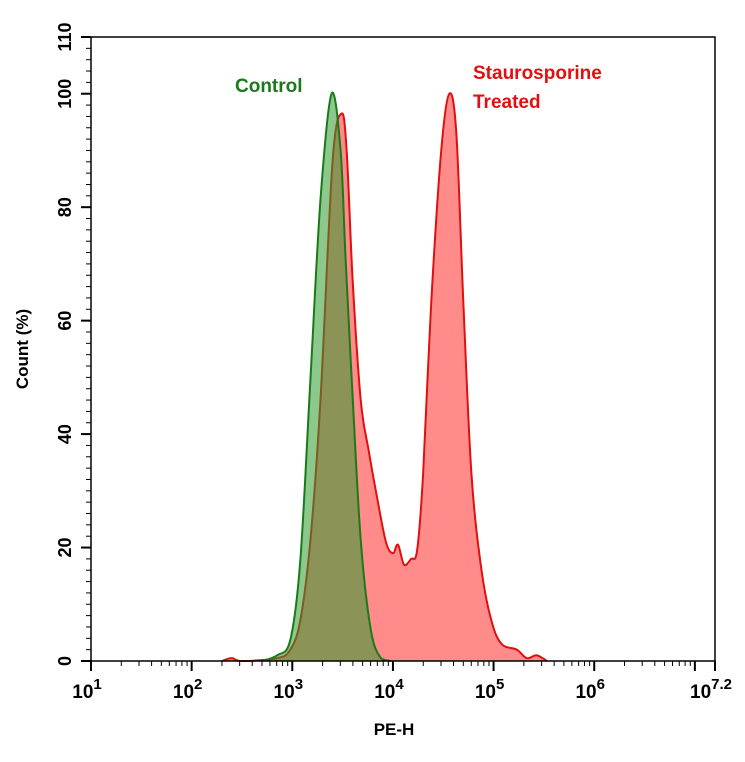  What do you see at coordinates (389, 689) in the screenshot?
I see `x-tick-label: 10⁴` at bounding box center [389, 689].